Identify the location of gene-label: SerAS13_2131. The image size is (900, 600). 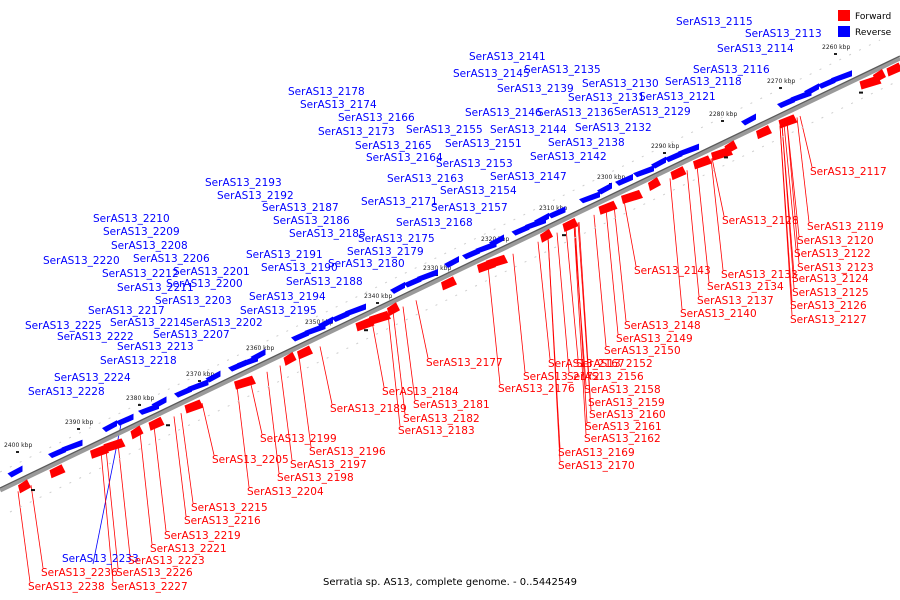
(606, 98).